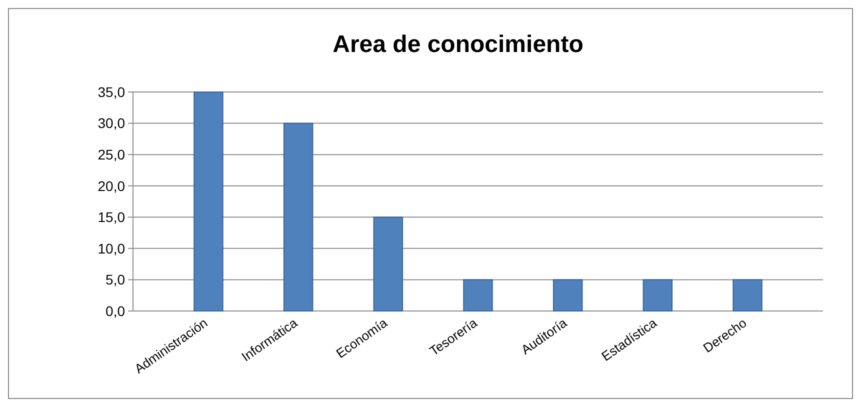 The width and height of the screenshot is (861, 407). What do you see at coordinates (112, 248) in the screenshot?
I see `y-tick-label: 10,0` at bounding box center [112, 248].